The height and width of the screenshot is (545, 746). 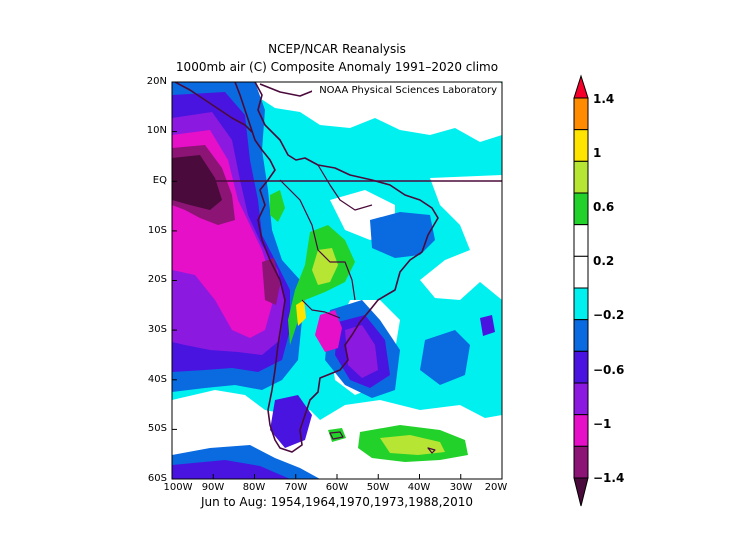 What do you see at coordinates (402, 235) in the screenshot?
I see `field-blue-atlantic` at bounding box center [402, 235].